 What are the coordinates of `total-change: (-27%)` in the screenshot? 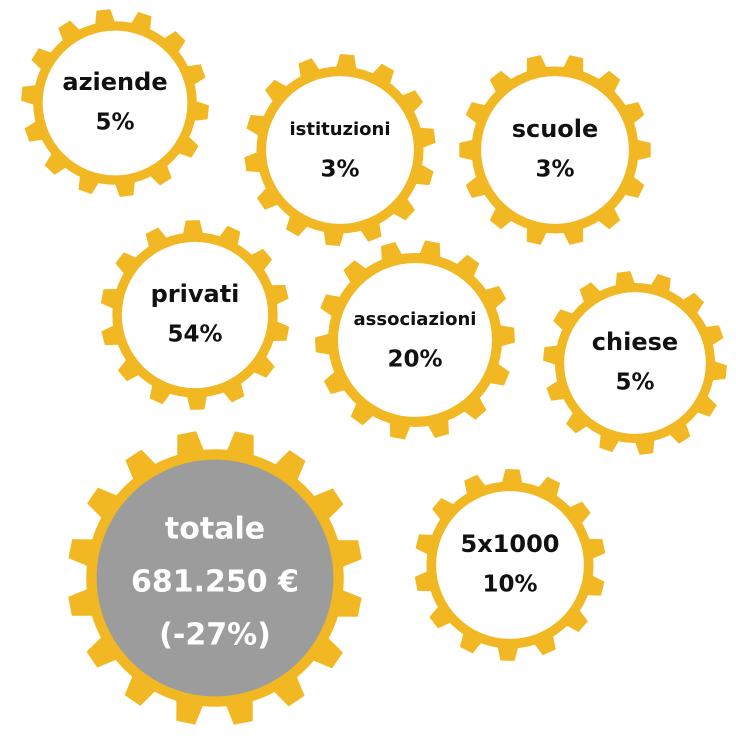 It's located at (215, 635).